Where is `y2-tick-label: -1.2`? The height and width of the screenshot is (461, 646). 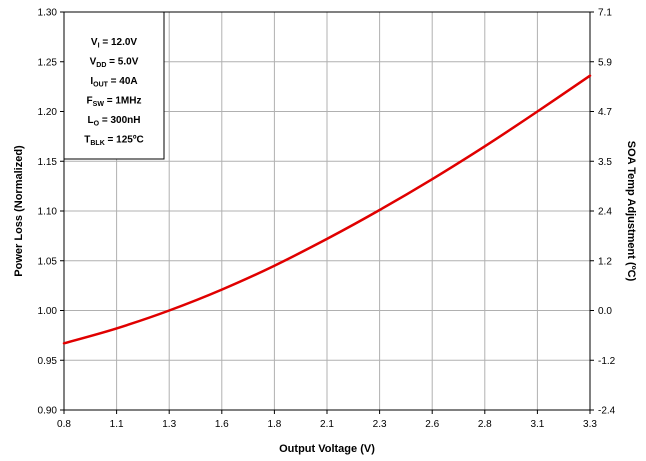 y2-tick-label: -1.2 is located at coordinates (607, 361).